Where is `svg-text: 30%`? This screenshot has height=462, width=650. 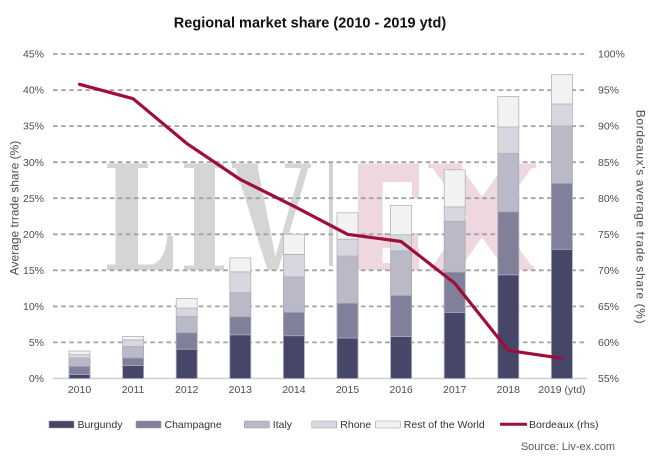 svg-text: 30% is located at coordinates (33, 163).